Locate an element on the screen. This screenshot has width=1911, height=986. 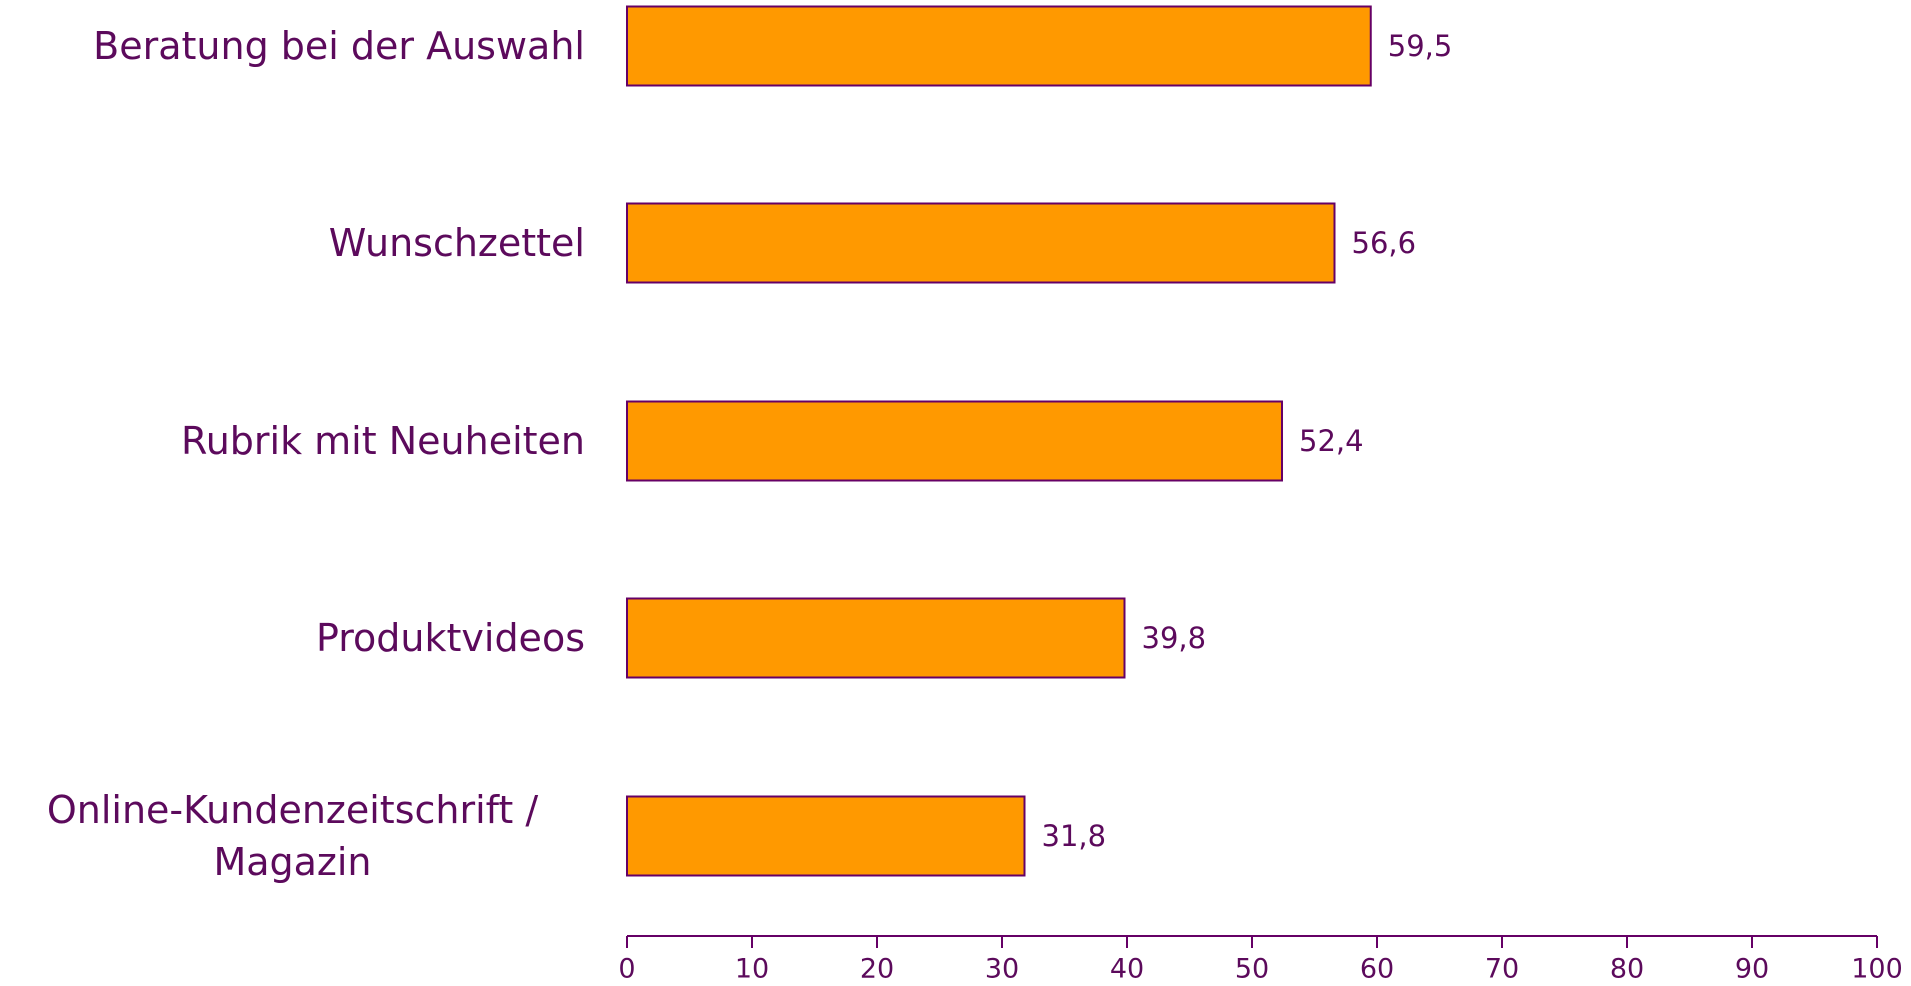
value-label: 39,8 is located at coordinates (1174, 638).